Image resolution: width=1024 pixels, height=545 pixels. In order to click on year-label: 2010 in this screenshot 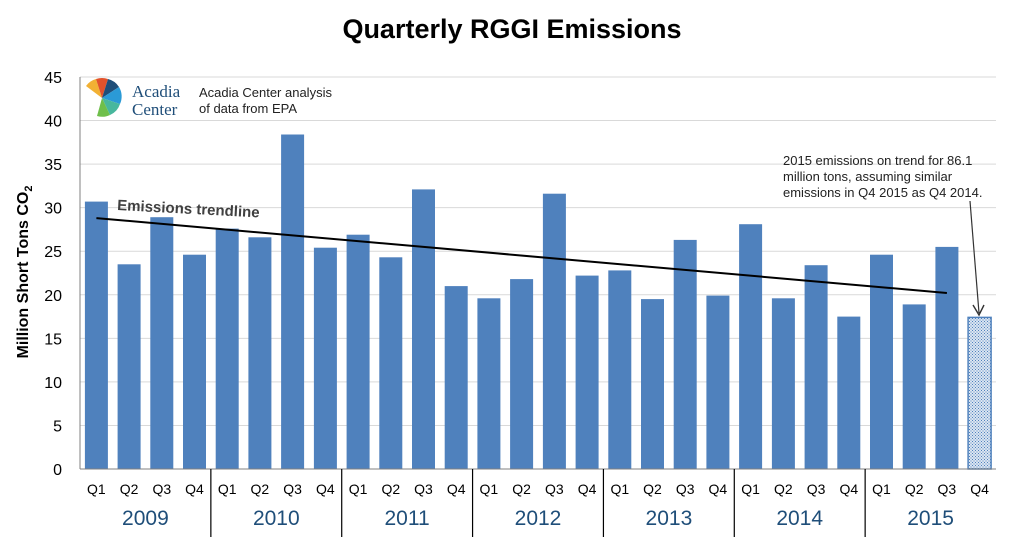, I will do `click(276, 518)`.